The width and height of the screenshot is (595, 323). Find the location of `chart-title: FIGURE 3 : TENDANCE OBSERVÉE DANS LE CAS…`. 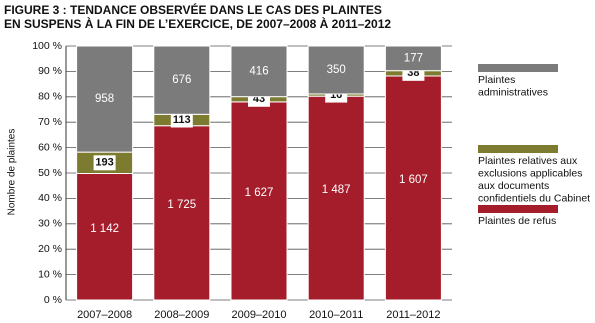

chart-title: FIGURE 3 : TENDANCE OBSERVÉE DANS LE CAS… is located at coordinates (197, 16).